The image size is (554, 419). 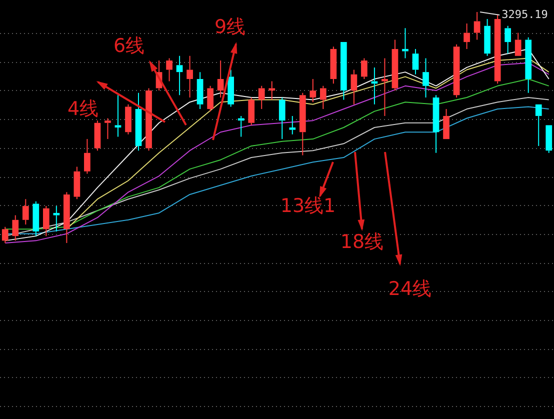 What do you see at coordinates (230, 27) in the screenshot?
I see `annotation: 9线` at bounding box center [230, 27].